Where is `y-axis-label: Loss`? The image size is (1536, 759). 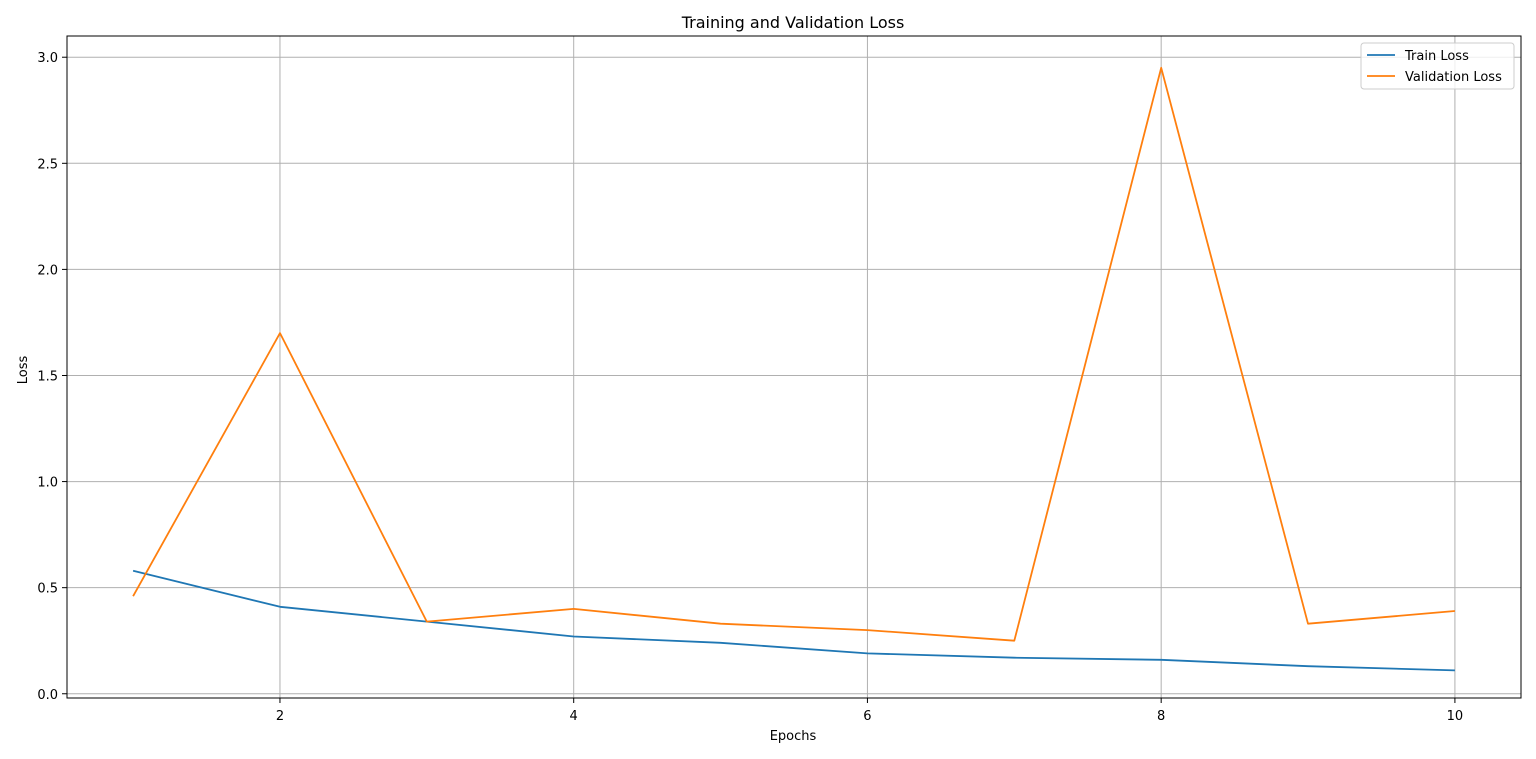 y-axis-label: Loss is located at coordinates (23, 370).